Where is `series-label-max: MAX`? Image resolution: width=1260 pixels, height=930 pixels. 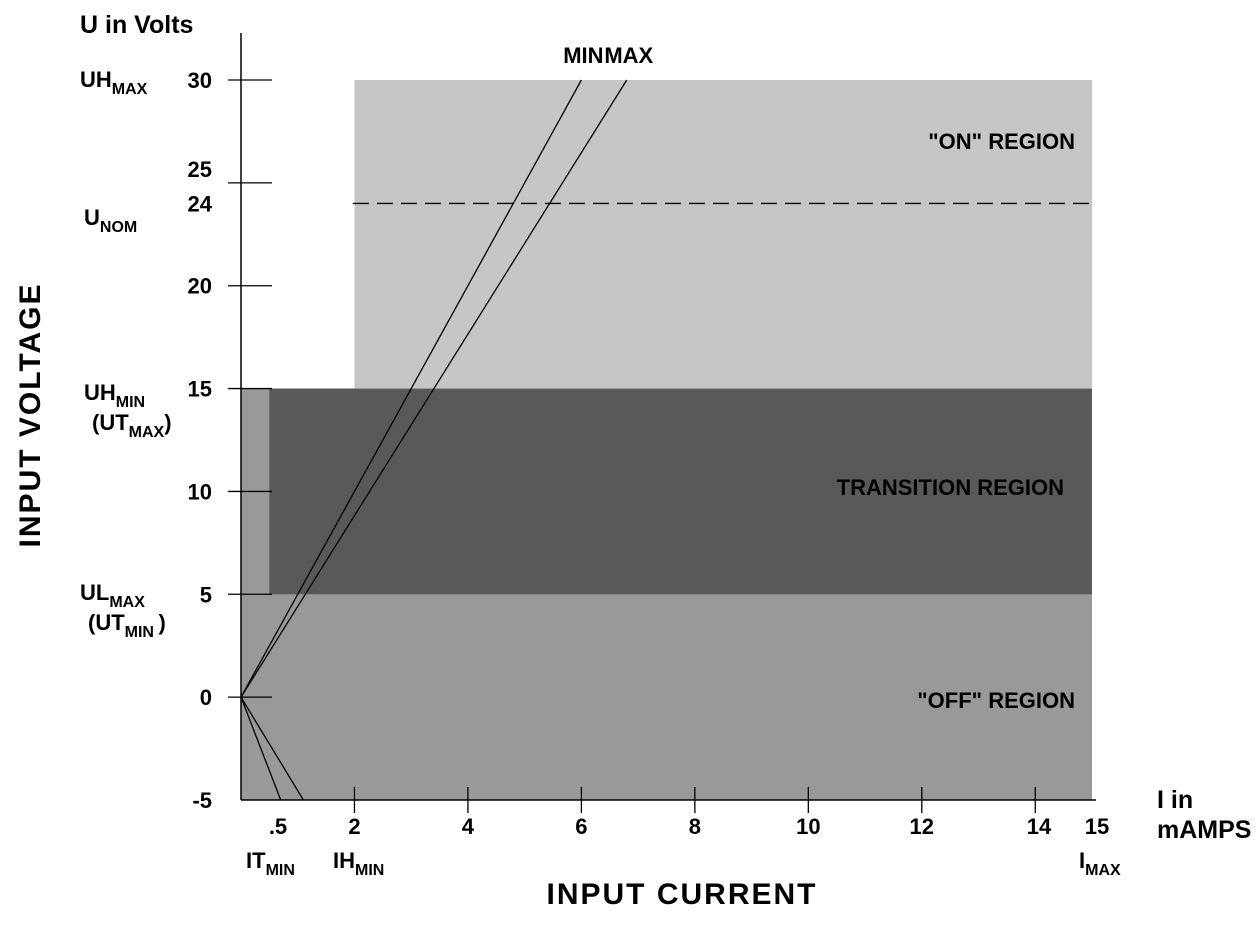
series-label-max: MAX is located at coordinates (628, 55).